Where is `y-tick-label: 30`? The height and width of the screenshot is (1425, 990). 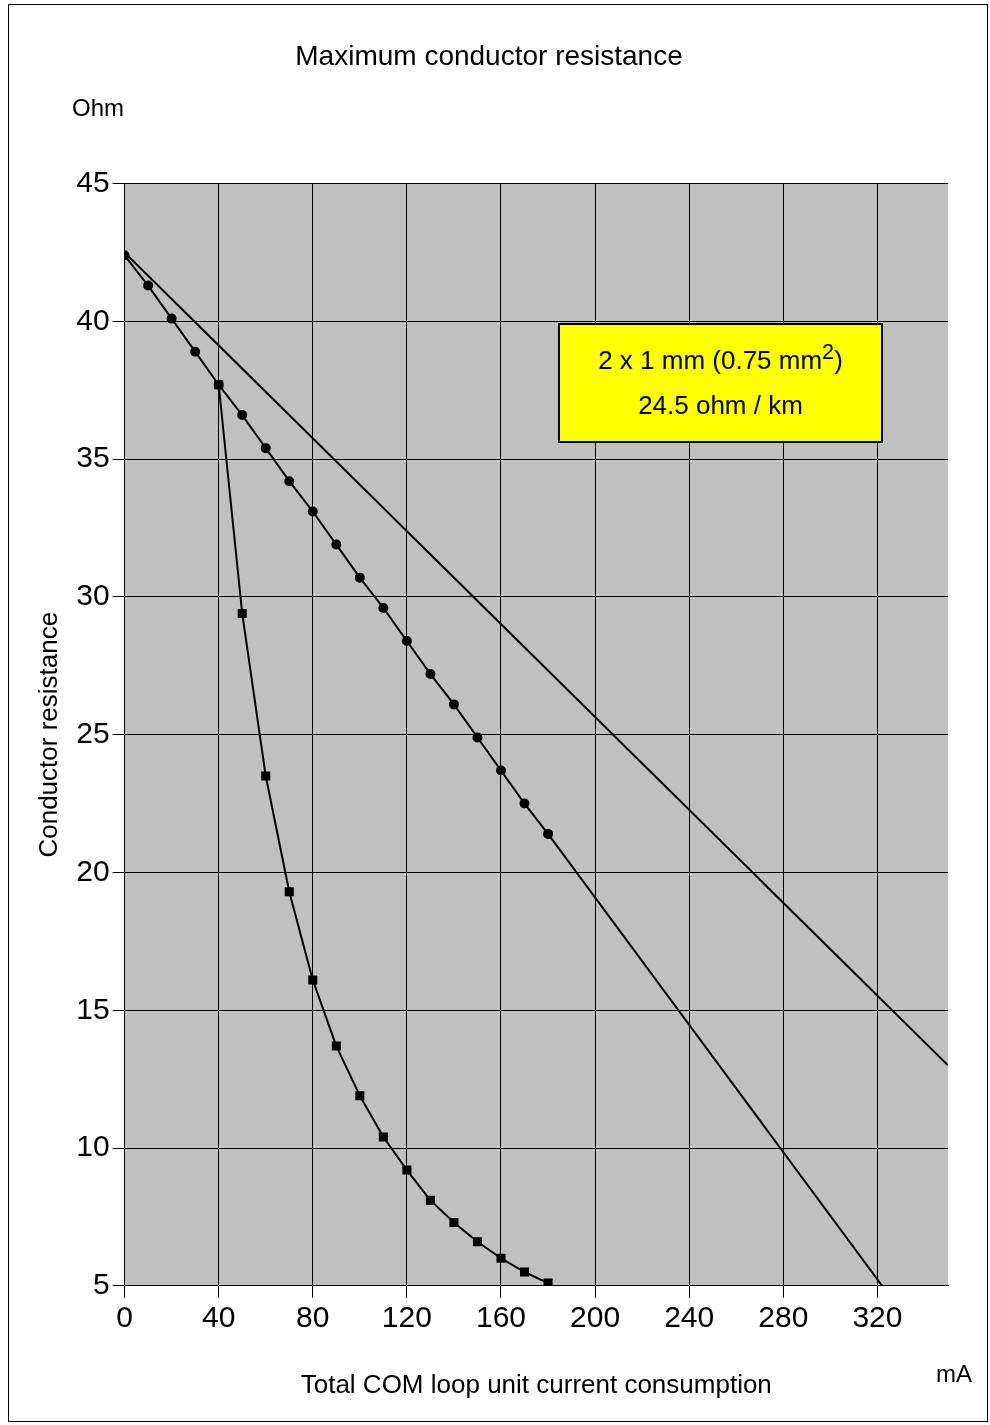
y-tick-label: 30 is located at coordinates (93, 595).